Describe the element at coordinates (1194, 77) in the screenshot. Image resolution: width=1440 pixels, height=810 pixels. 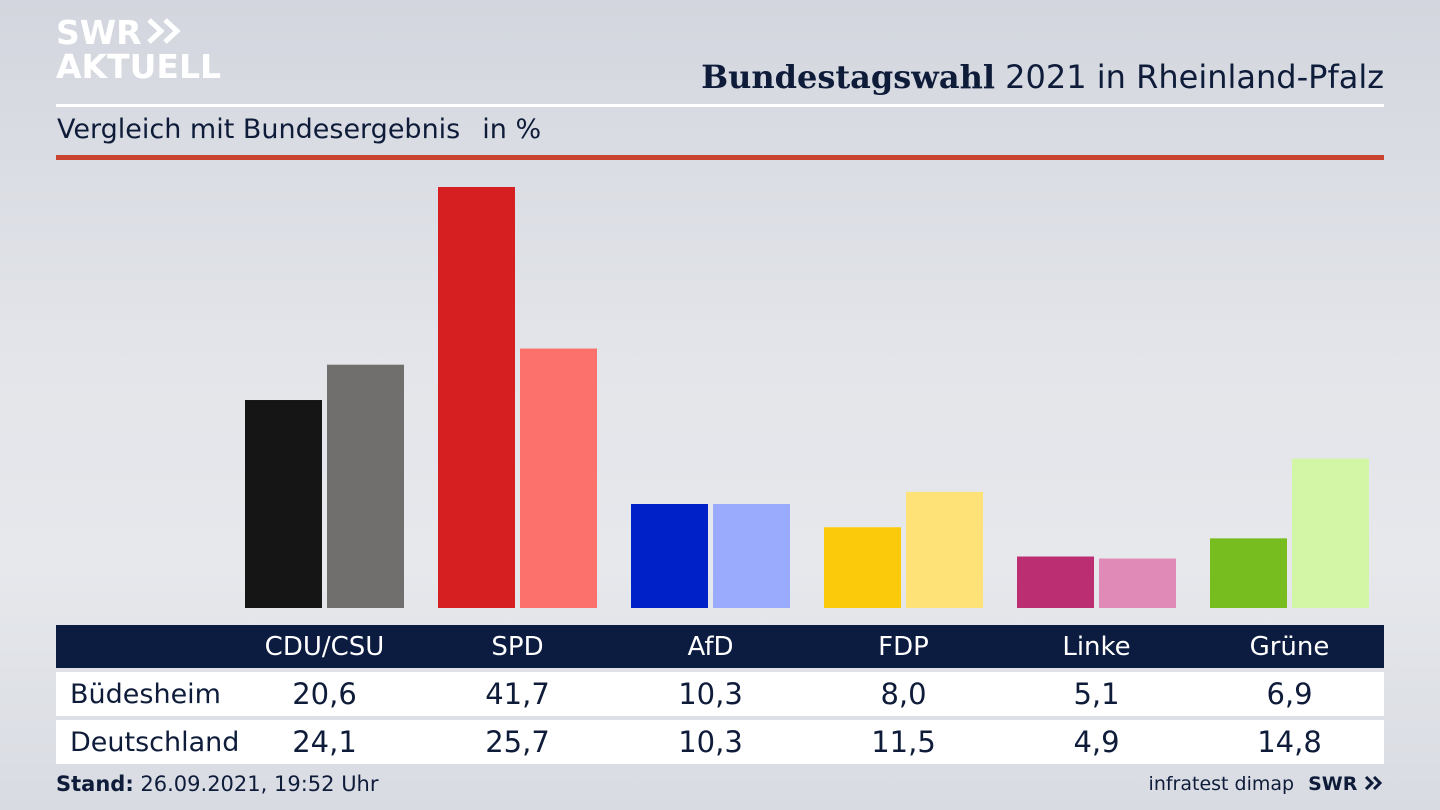
I see `title-rest: 2021 in Rheinland-Pfalz` at that location.